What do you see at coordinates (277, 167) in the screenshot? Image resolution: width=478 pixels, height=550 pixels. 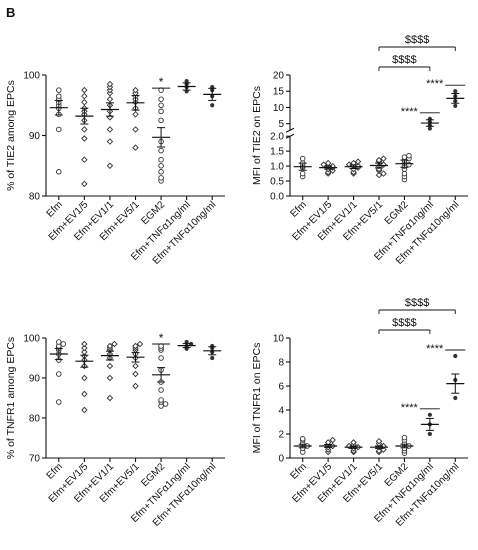 I see `y-tick-label: 1.0` at bounding box center [277, 167].